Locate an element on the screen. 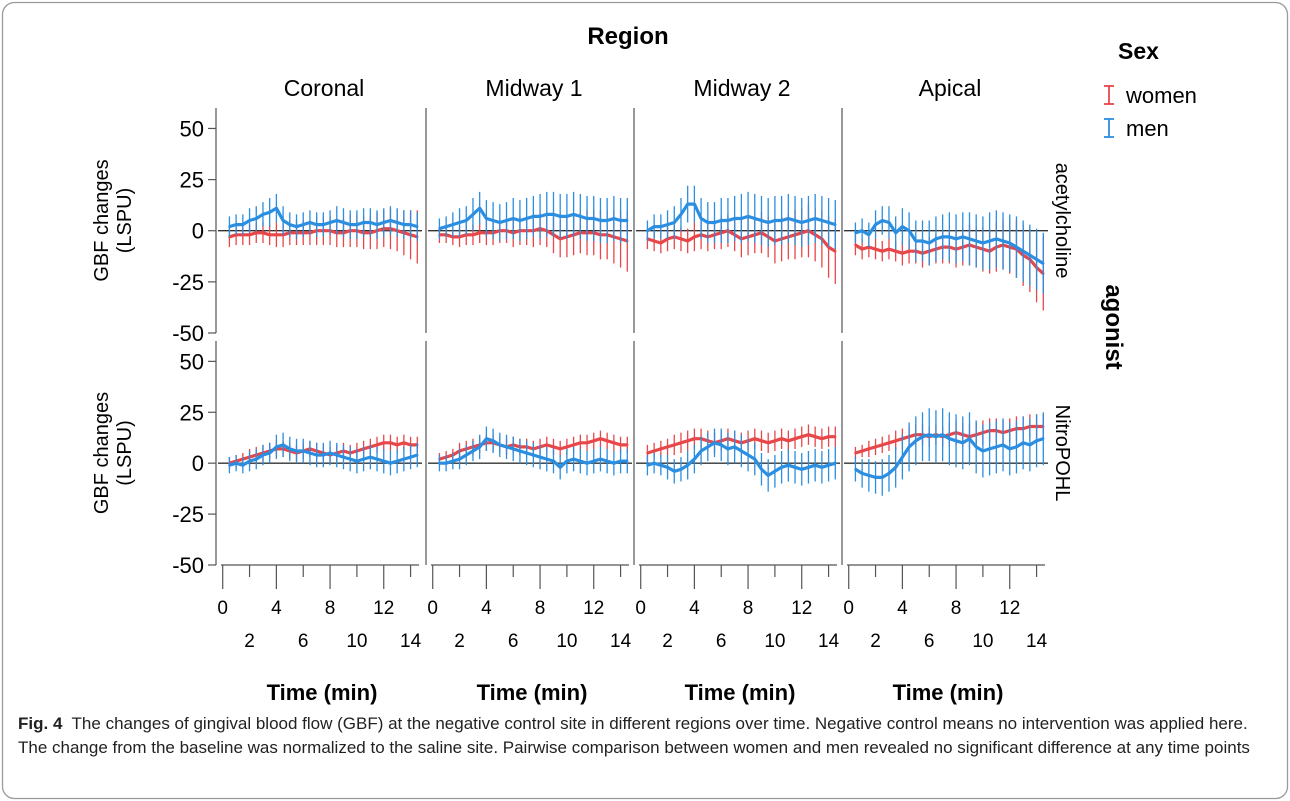 The height and width of the screenshot is (801, 1290). y-axis-label-line: GBF changes is located at coordinates (102, 220).